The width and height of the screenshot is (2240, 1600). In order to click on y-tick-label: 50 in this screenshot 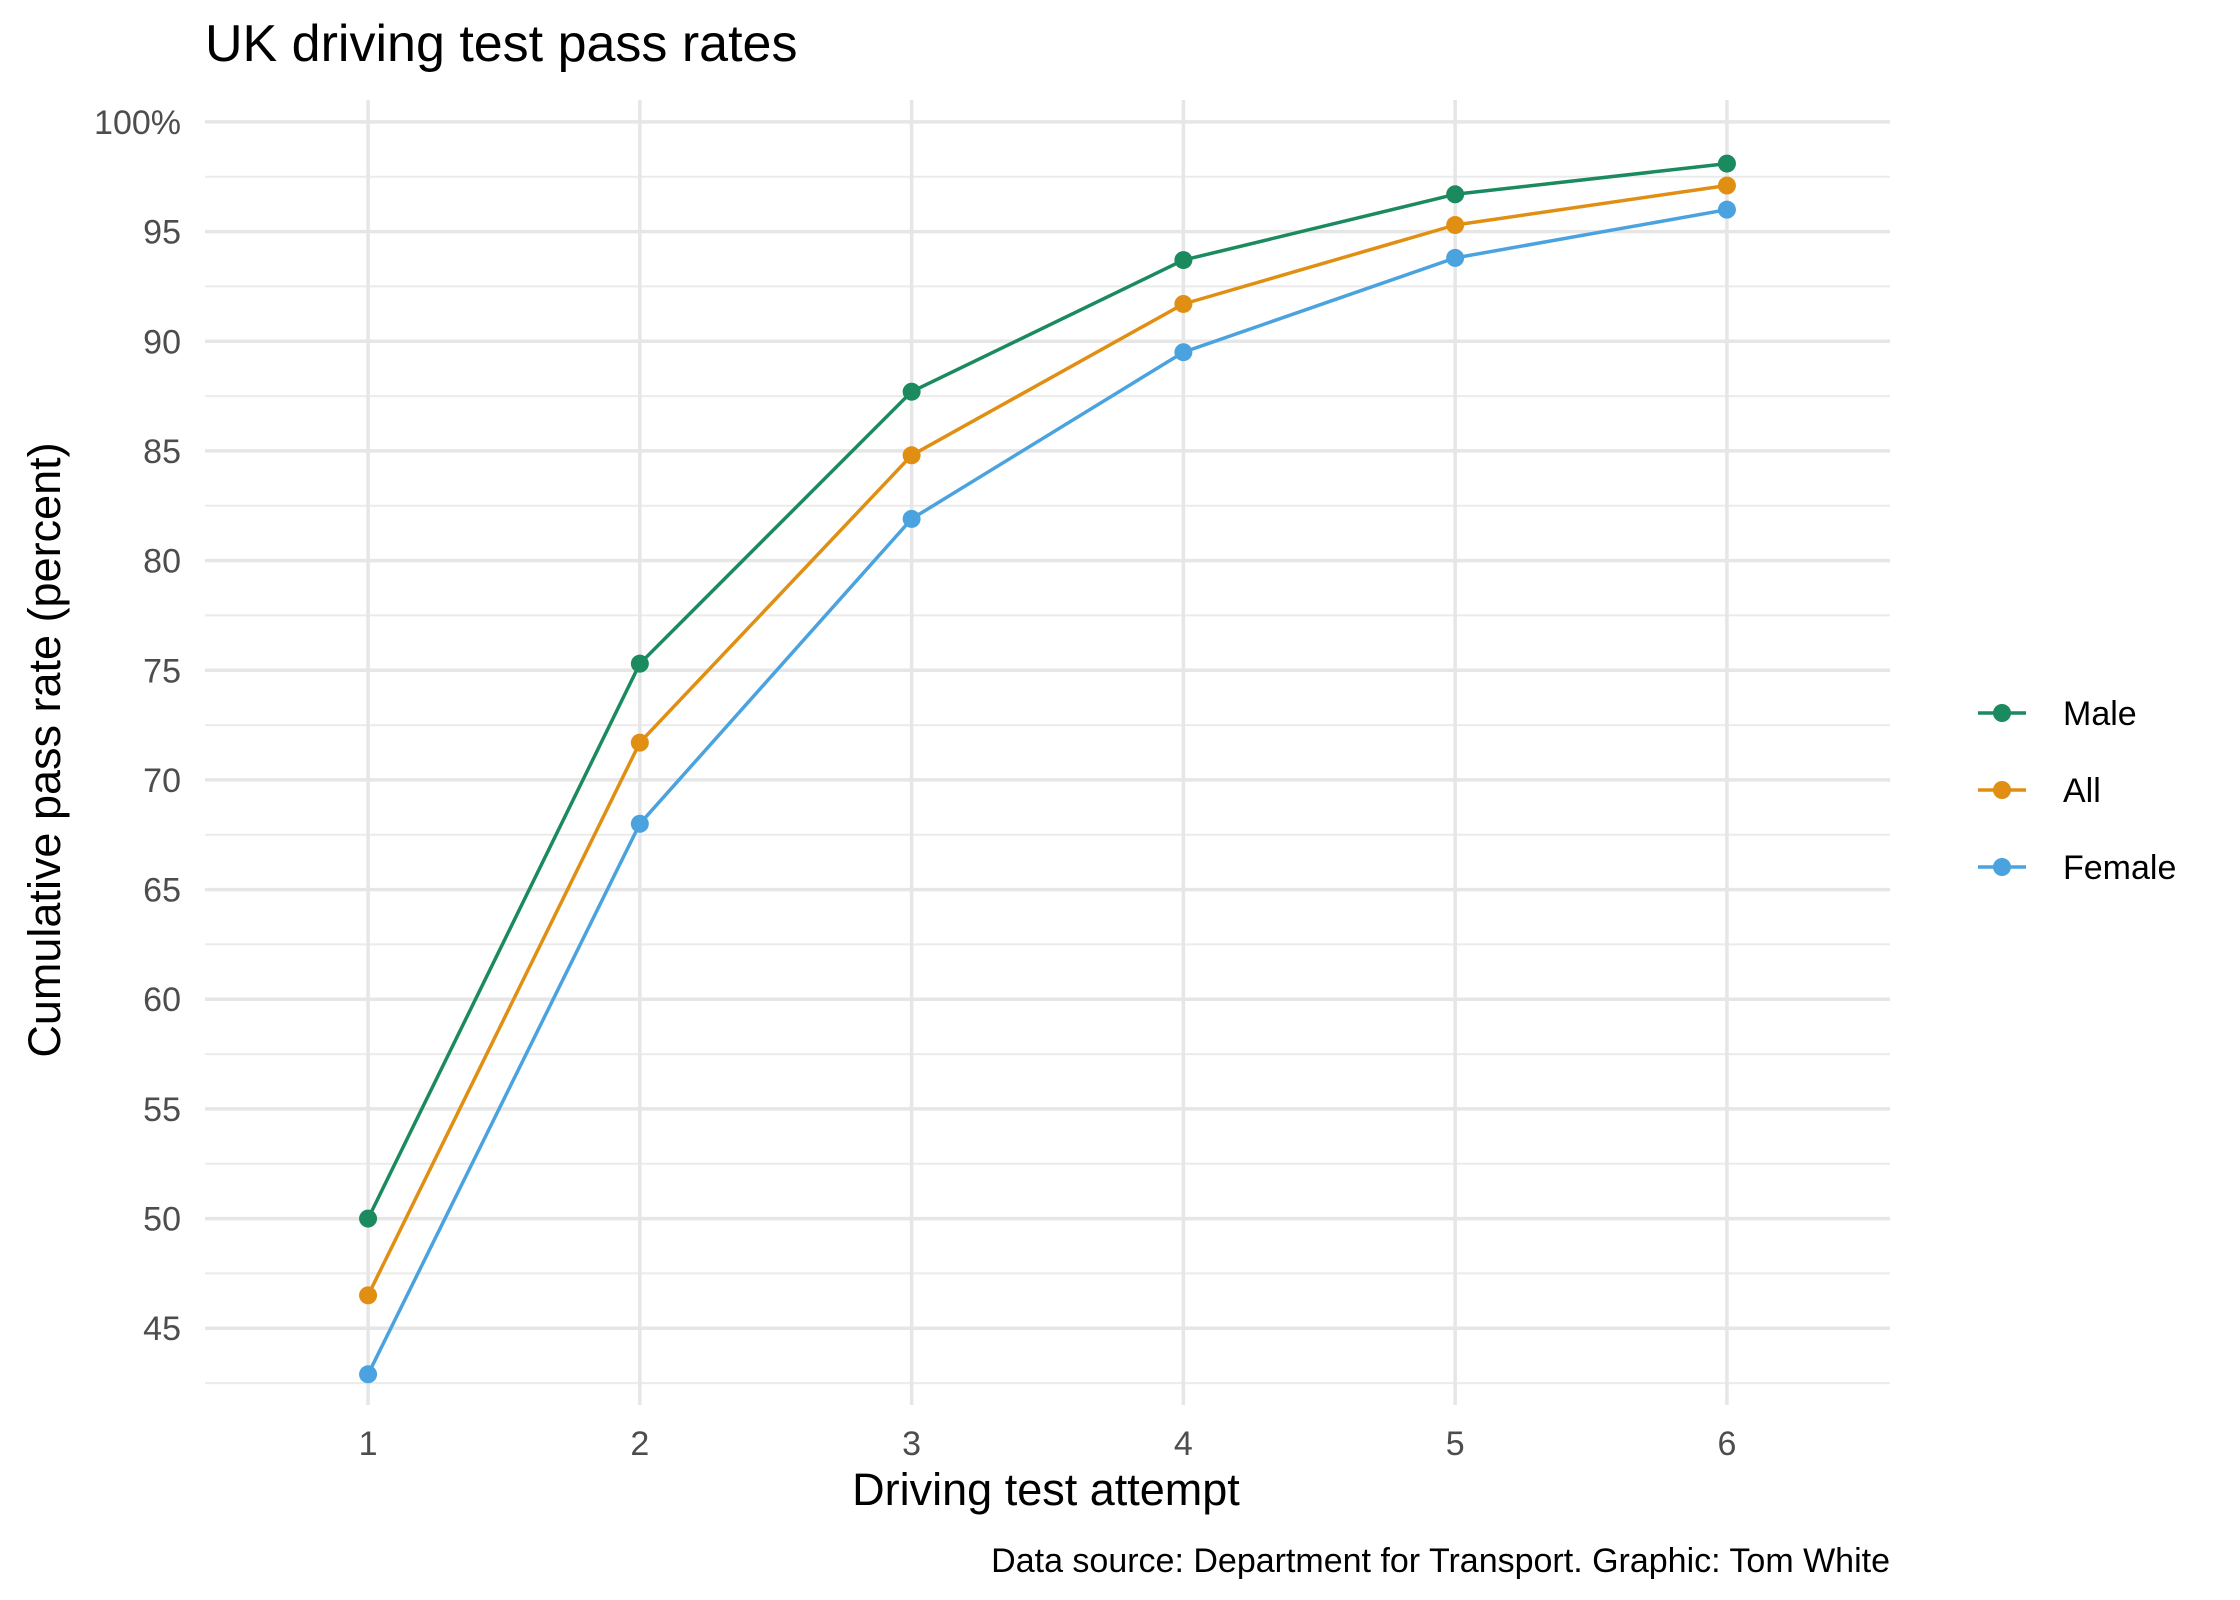, I will do `click(162, 1220)`.